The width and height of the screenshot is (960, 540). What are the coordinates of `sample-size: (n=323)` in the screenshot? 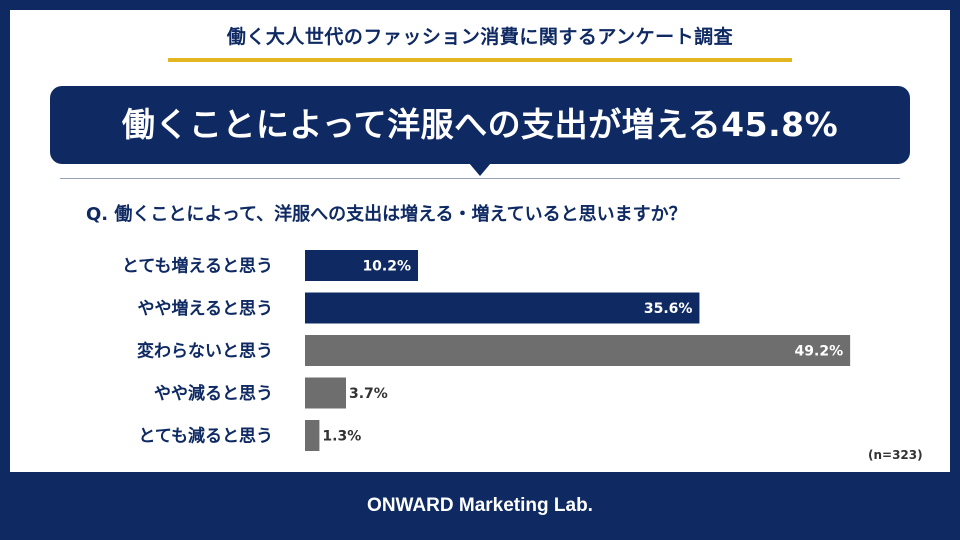 It's located at (895, 455).